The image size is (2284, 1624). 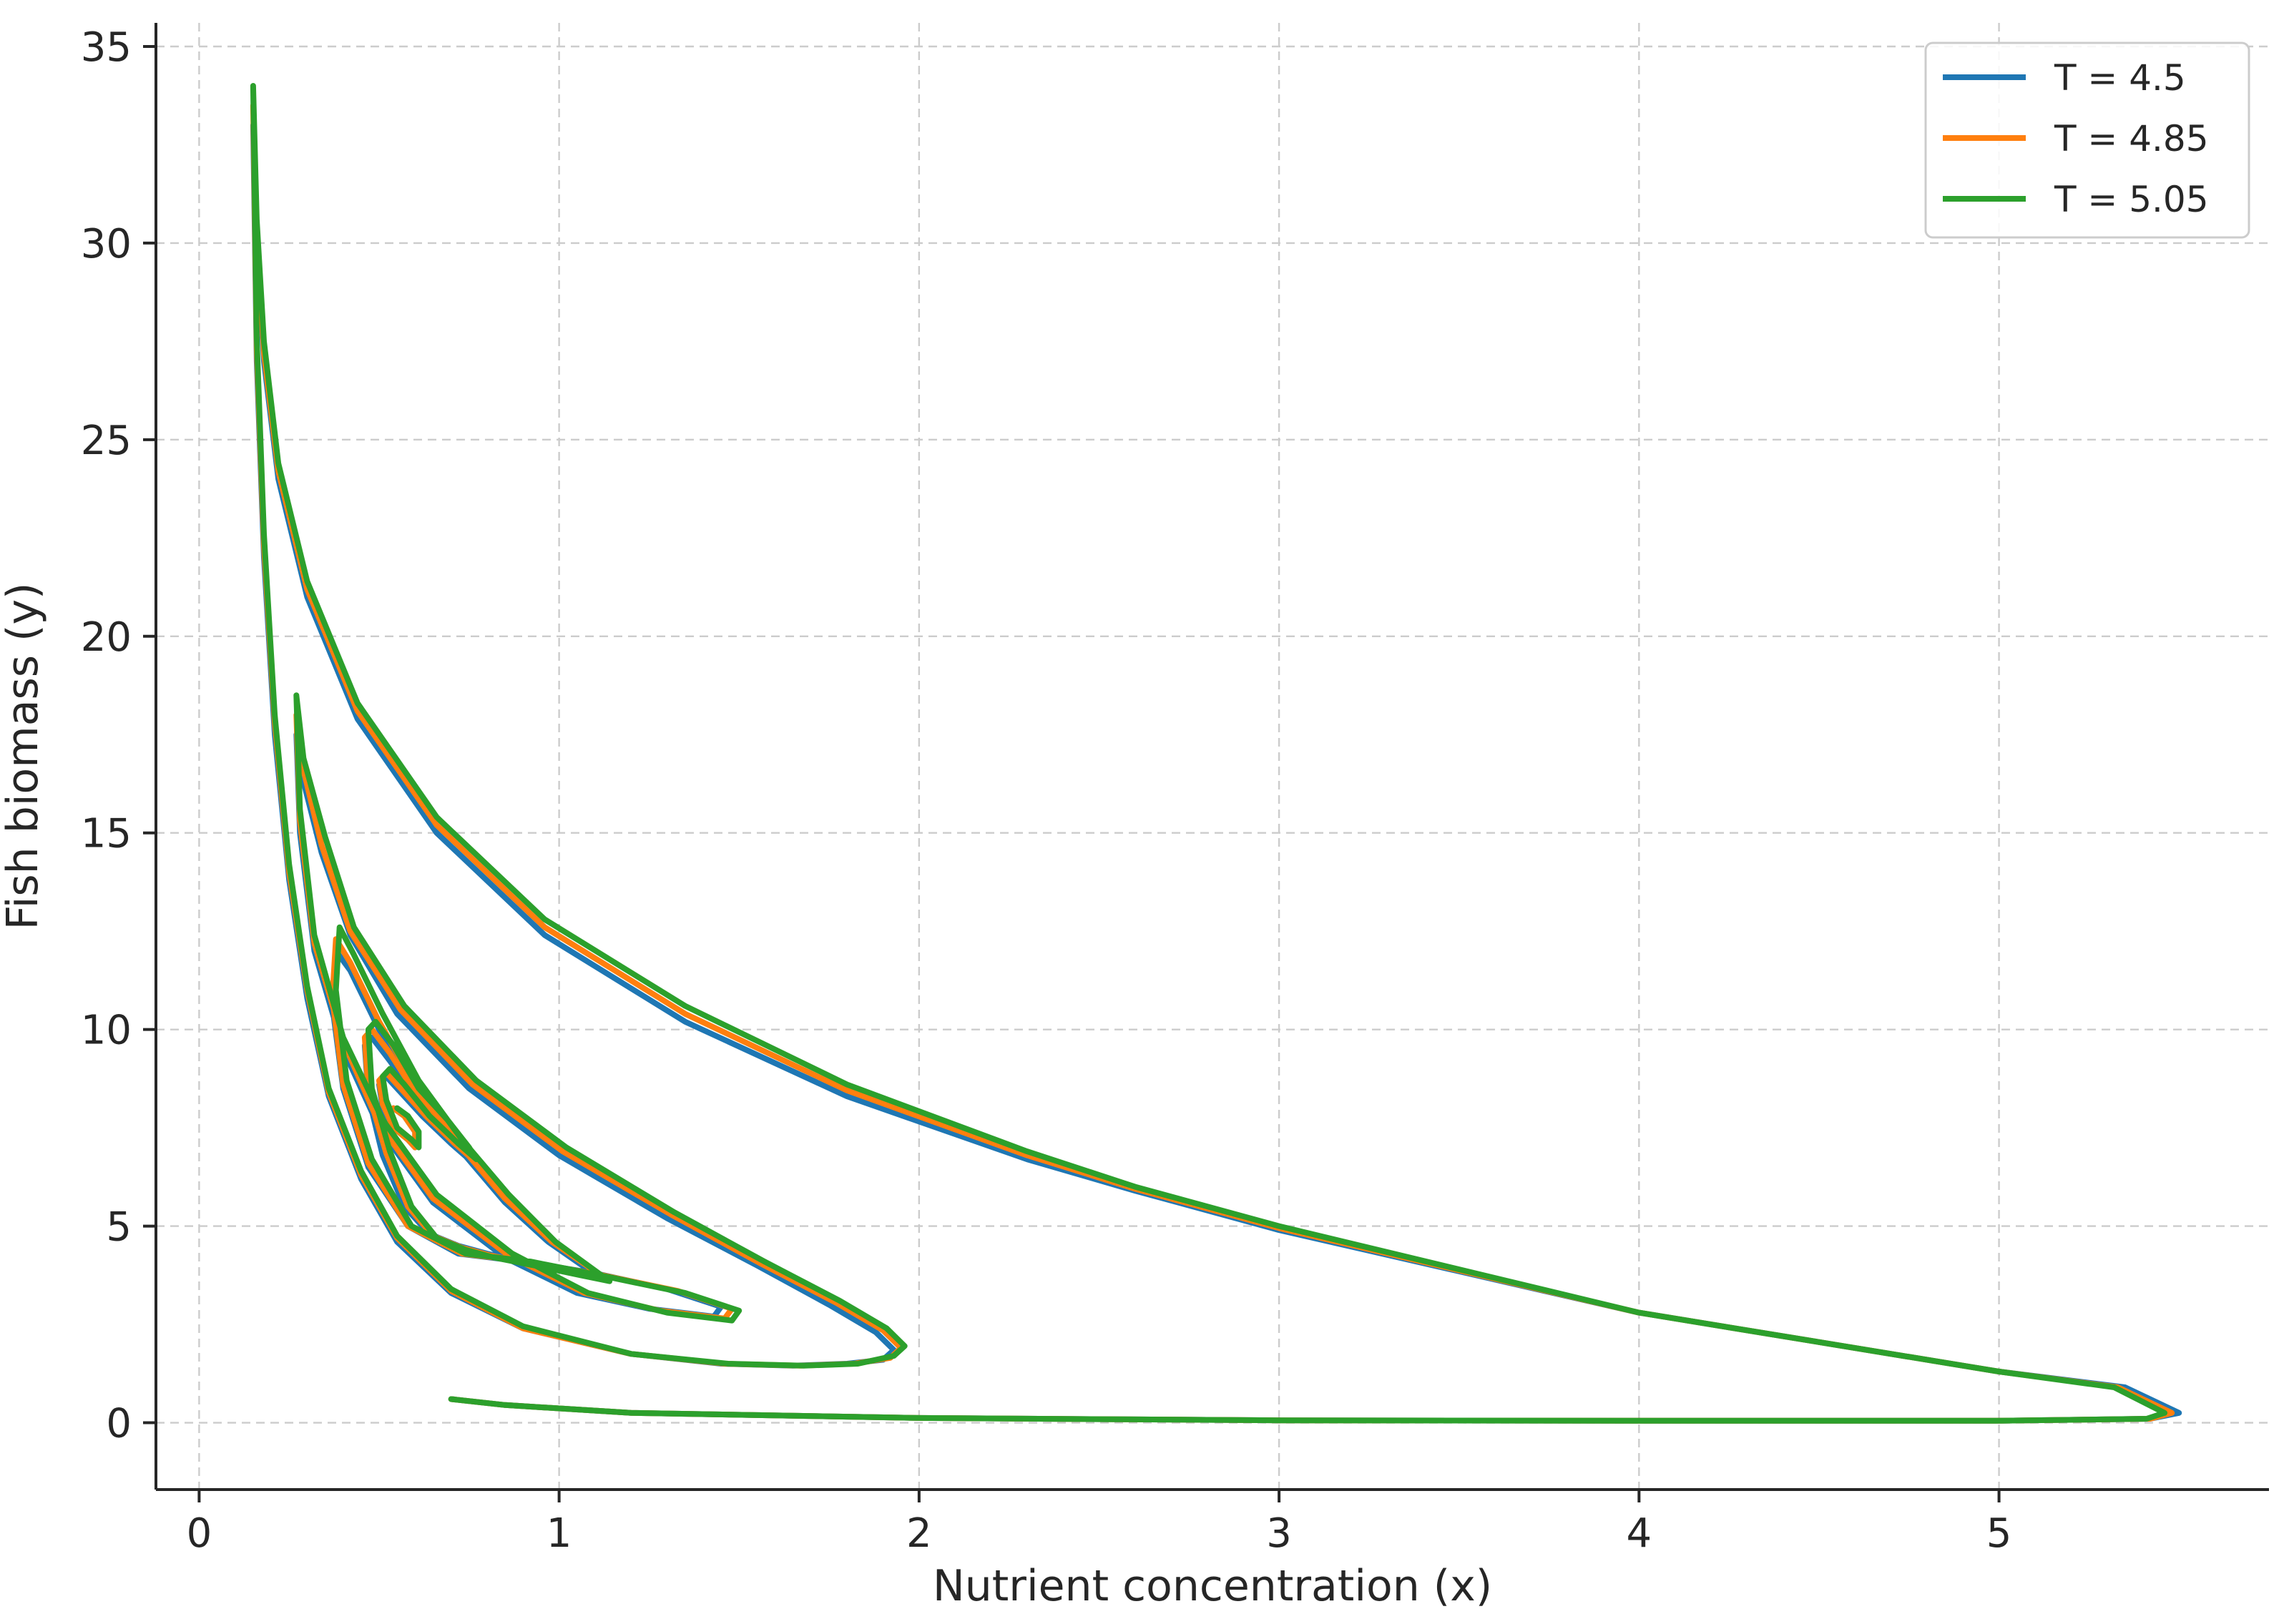 What do you see at coordinates (107, 834) in the screenshot?
I see `y-tick-label: 15` at bounding box center [107, 834].